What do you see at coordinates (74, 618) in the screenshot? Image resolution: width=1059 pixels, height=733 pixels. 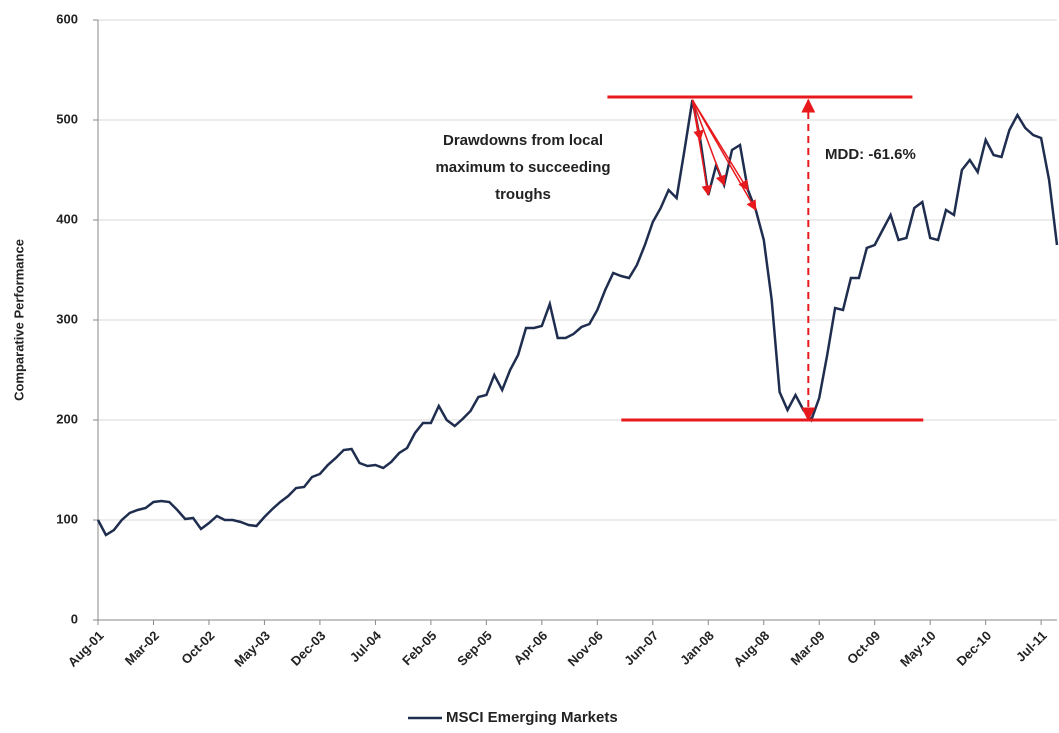 I see `y-tick-label: 0` at bounding box center [74, 618].